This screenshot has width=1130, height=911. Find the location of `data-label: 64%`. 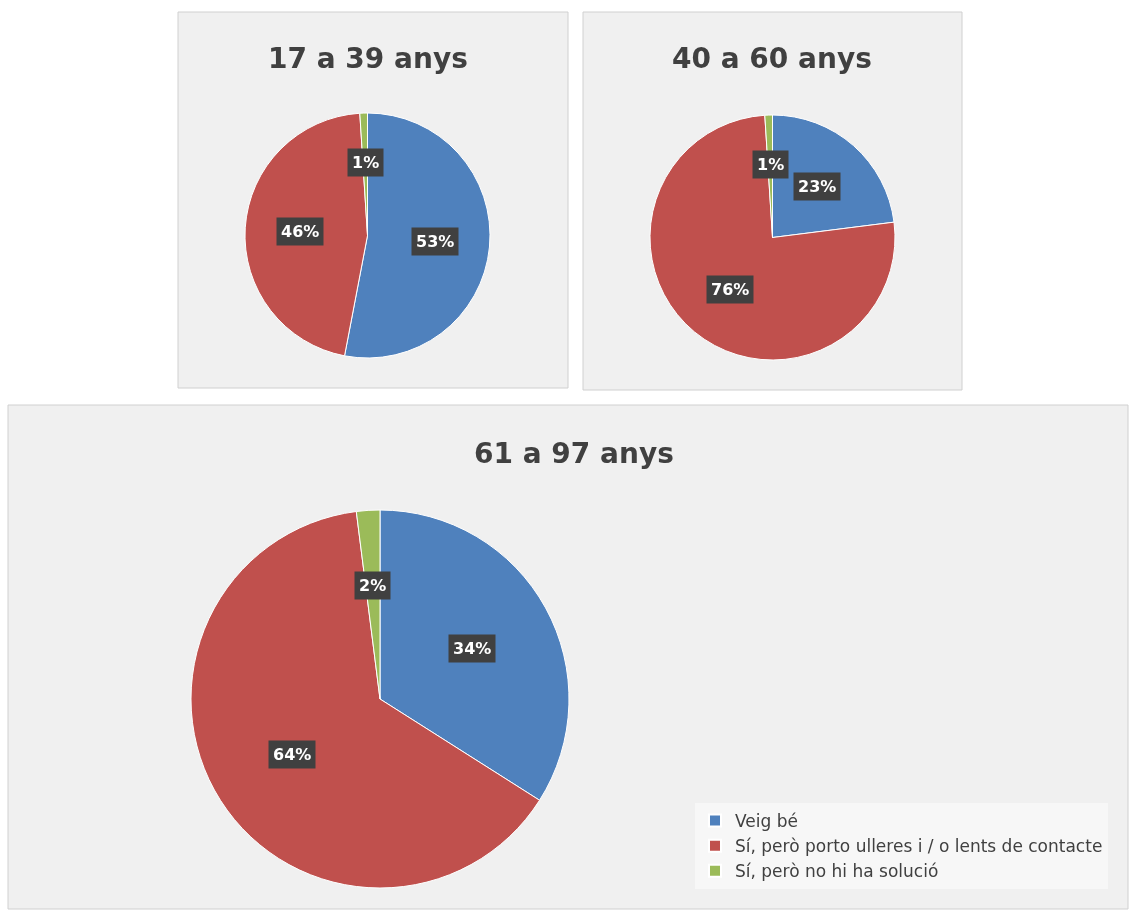

data-label: 64% is located at coordinates (292, 754).